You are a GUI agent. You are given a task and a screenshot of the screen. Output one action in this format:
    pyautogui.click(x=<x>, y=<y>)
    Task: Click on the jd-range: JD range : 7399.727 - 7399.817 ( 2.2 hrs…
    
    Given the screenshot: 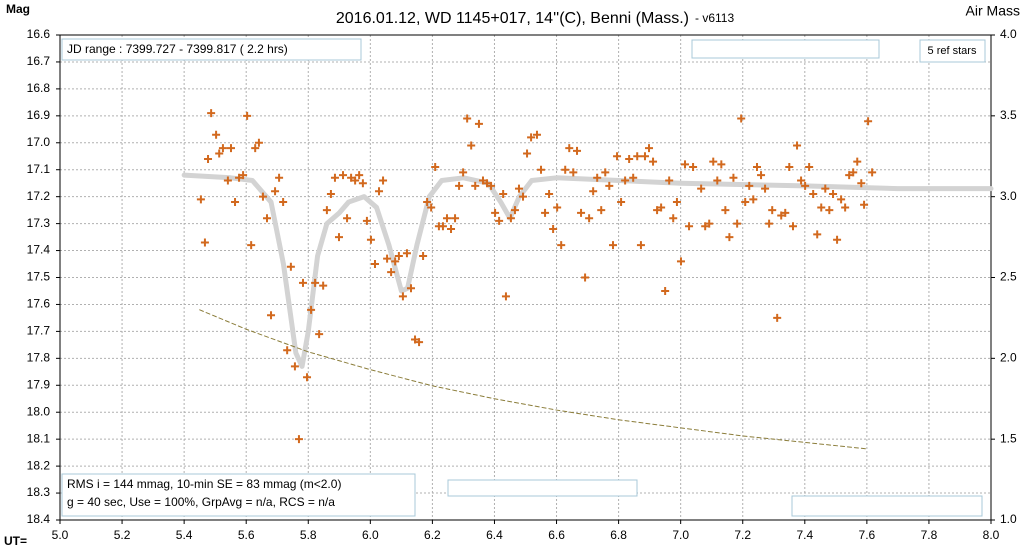 What is the action you would take?
    pyautogui.click(x=177, y=49)
    